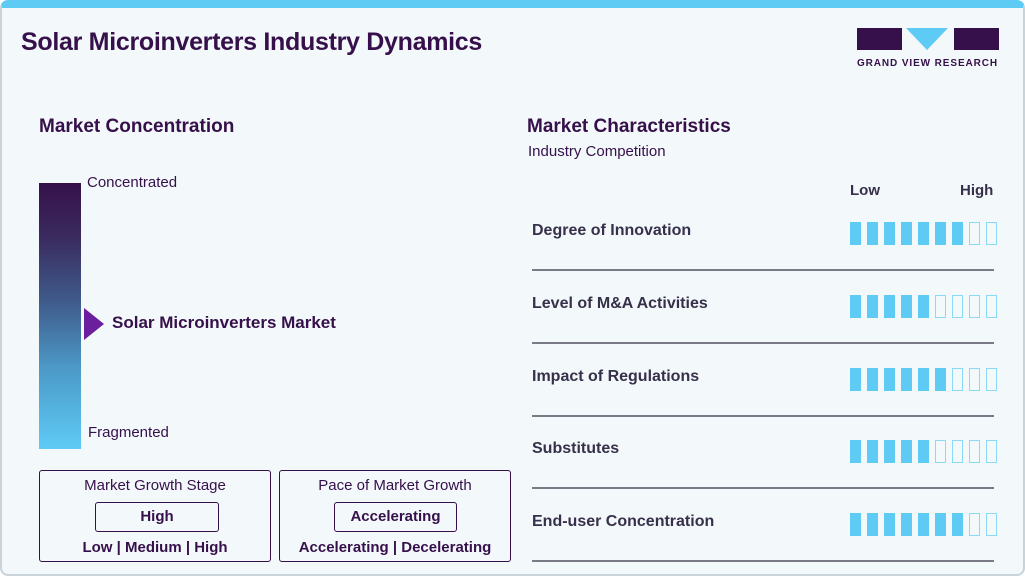 This screenshot has width=1025, height=576. I want to click on characteristic-label: Substitutes, so click(576, 448).